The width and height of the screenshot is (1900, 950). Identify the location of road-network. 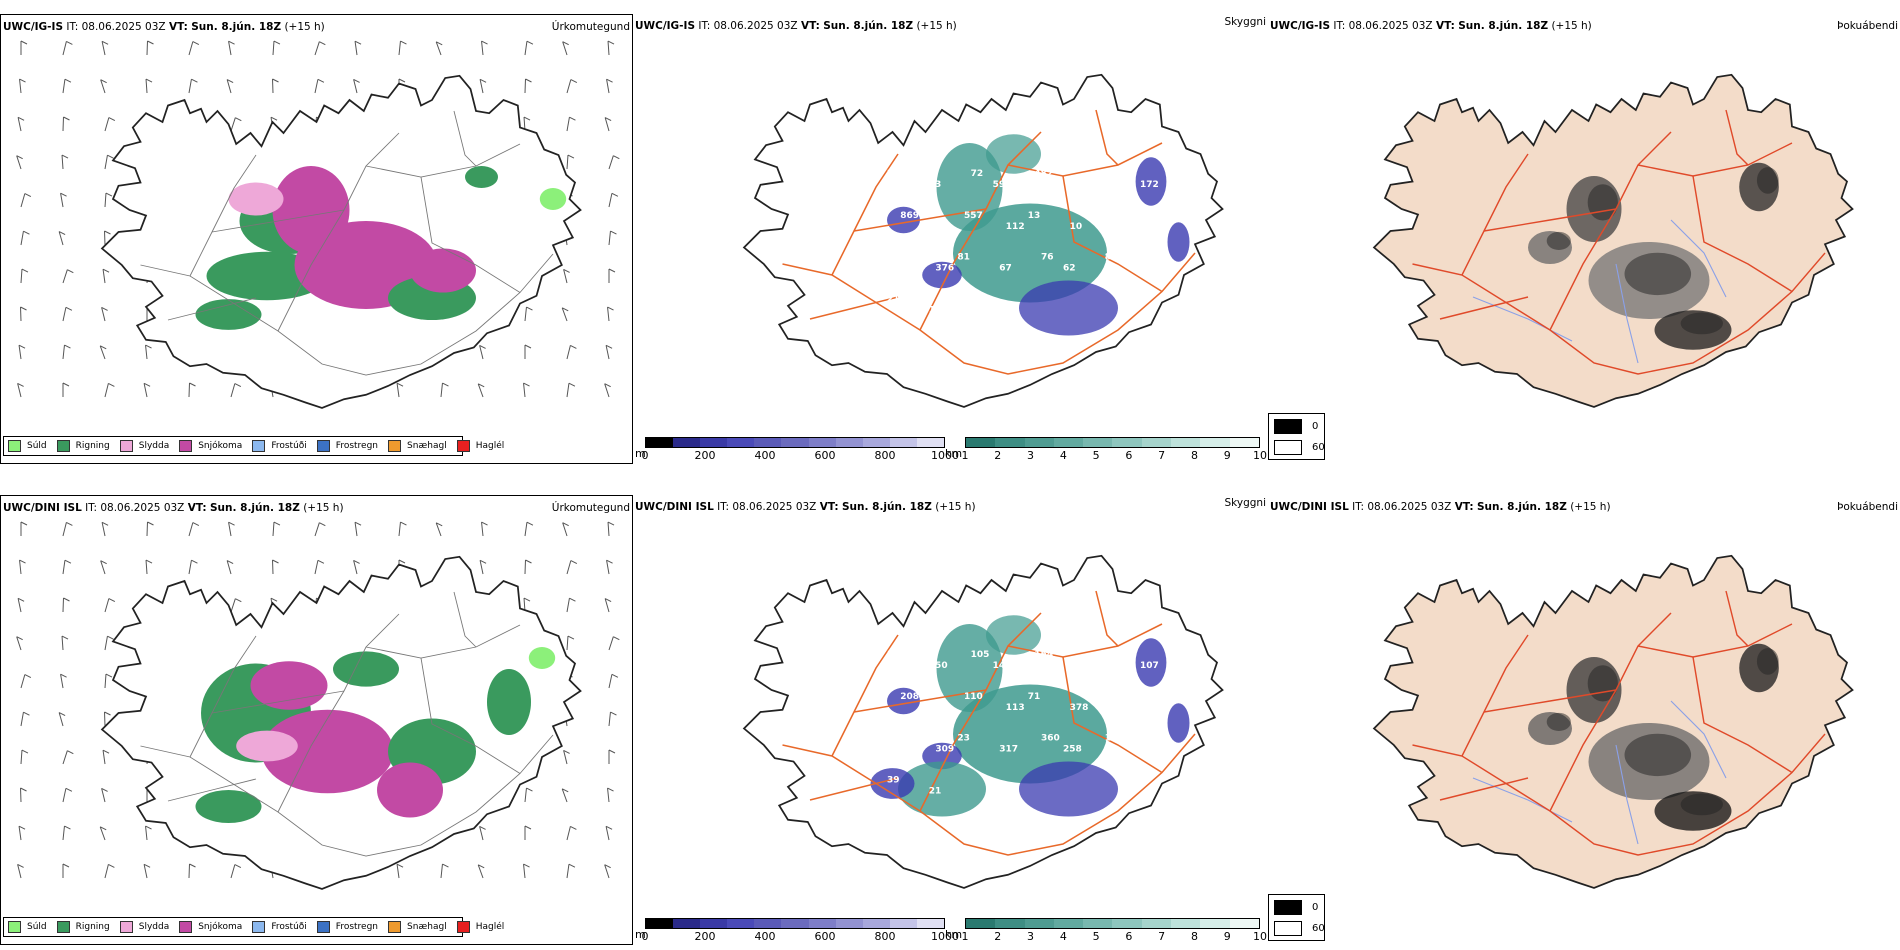
(1619, 242).